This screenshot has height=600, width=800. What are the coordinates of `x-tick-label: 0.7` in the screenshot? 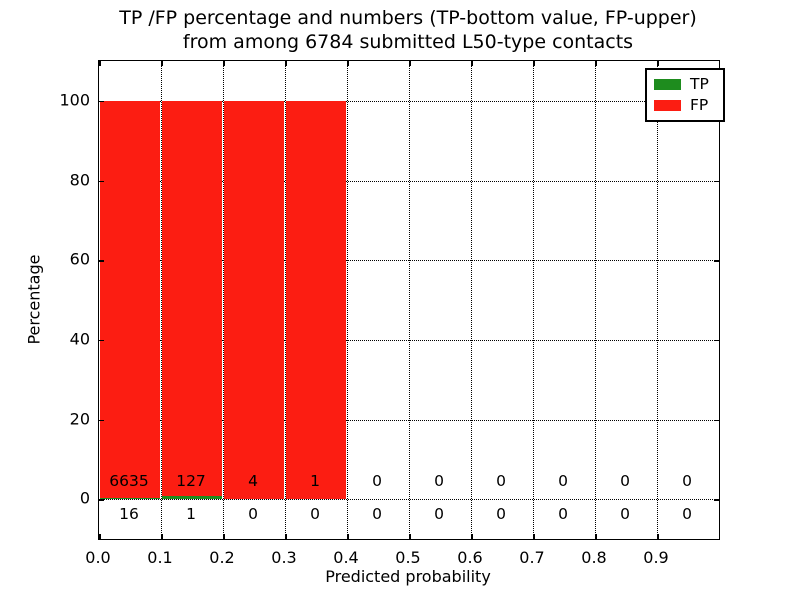 It's located at (532, 557).